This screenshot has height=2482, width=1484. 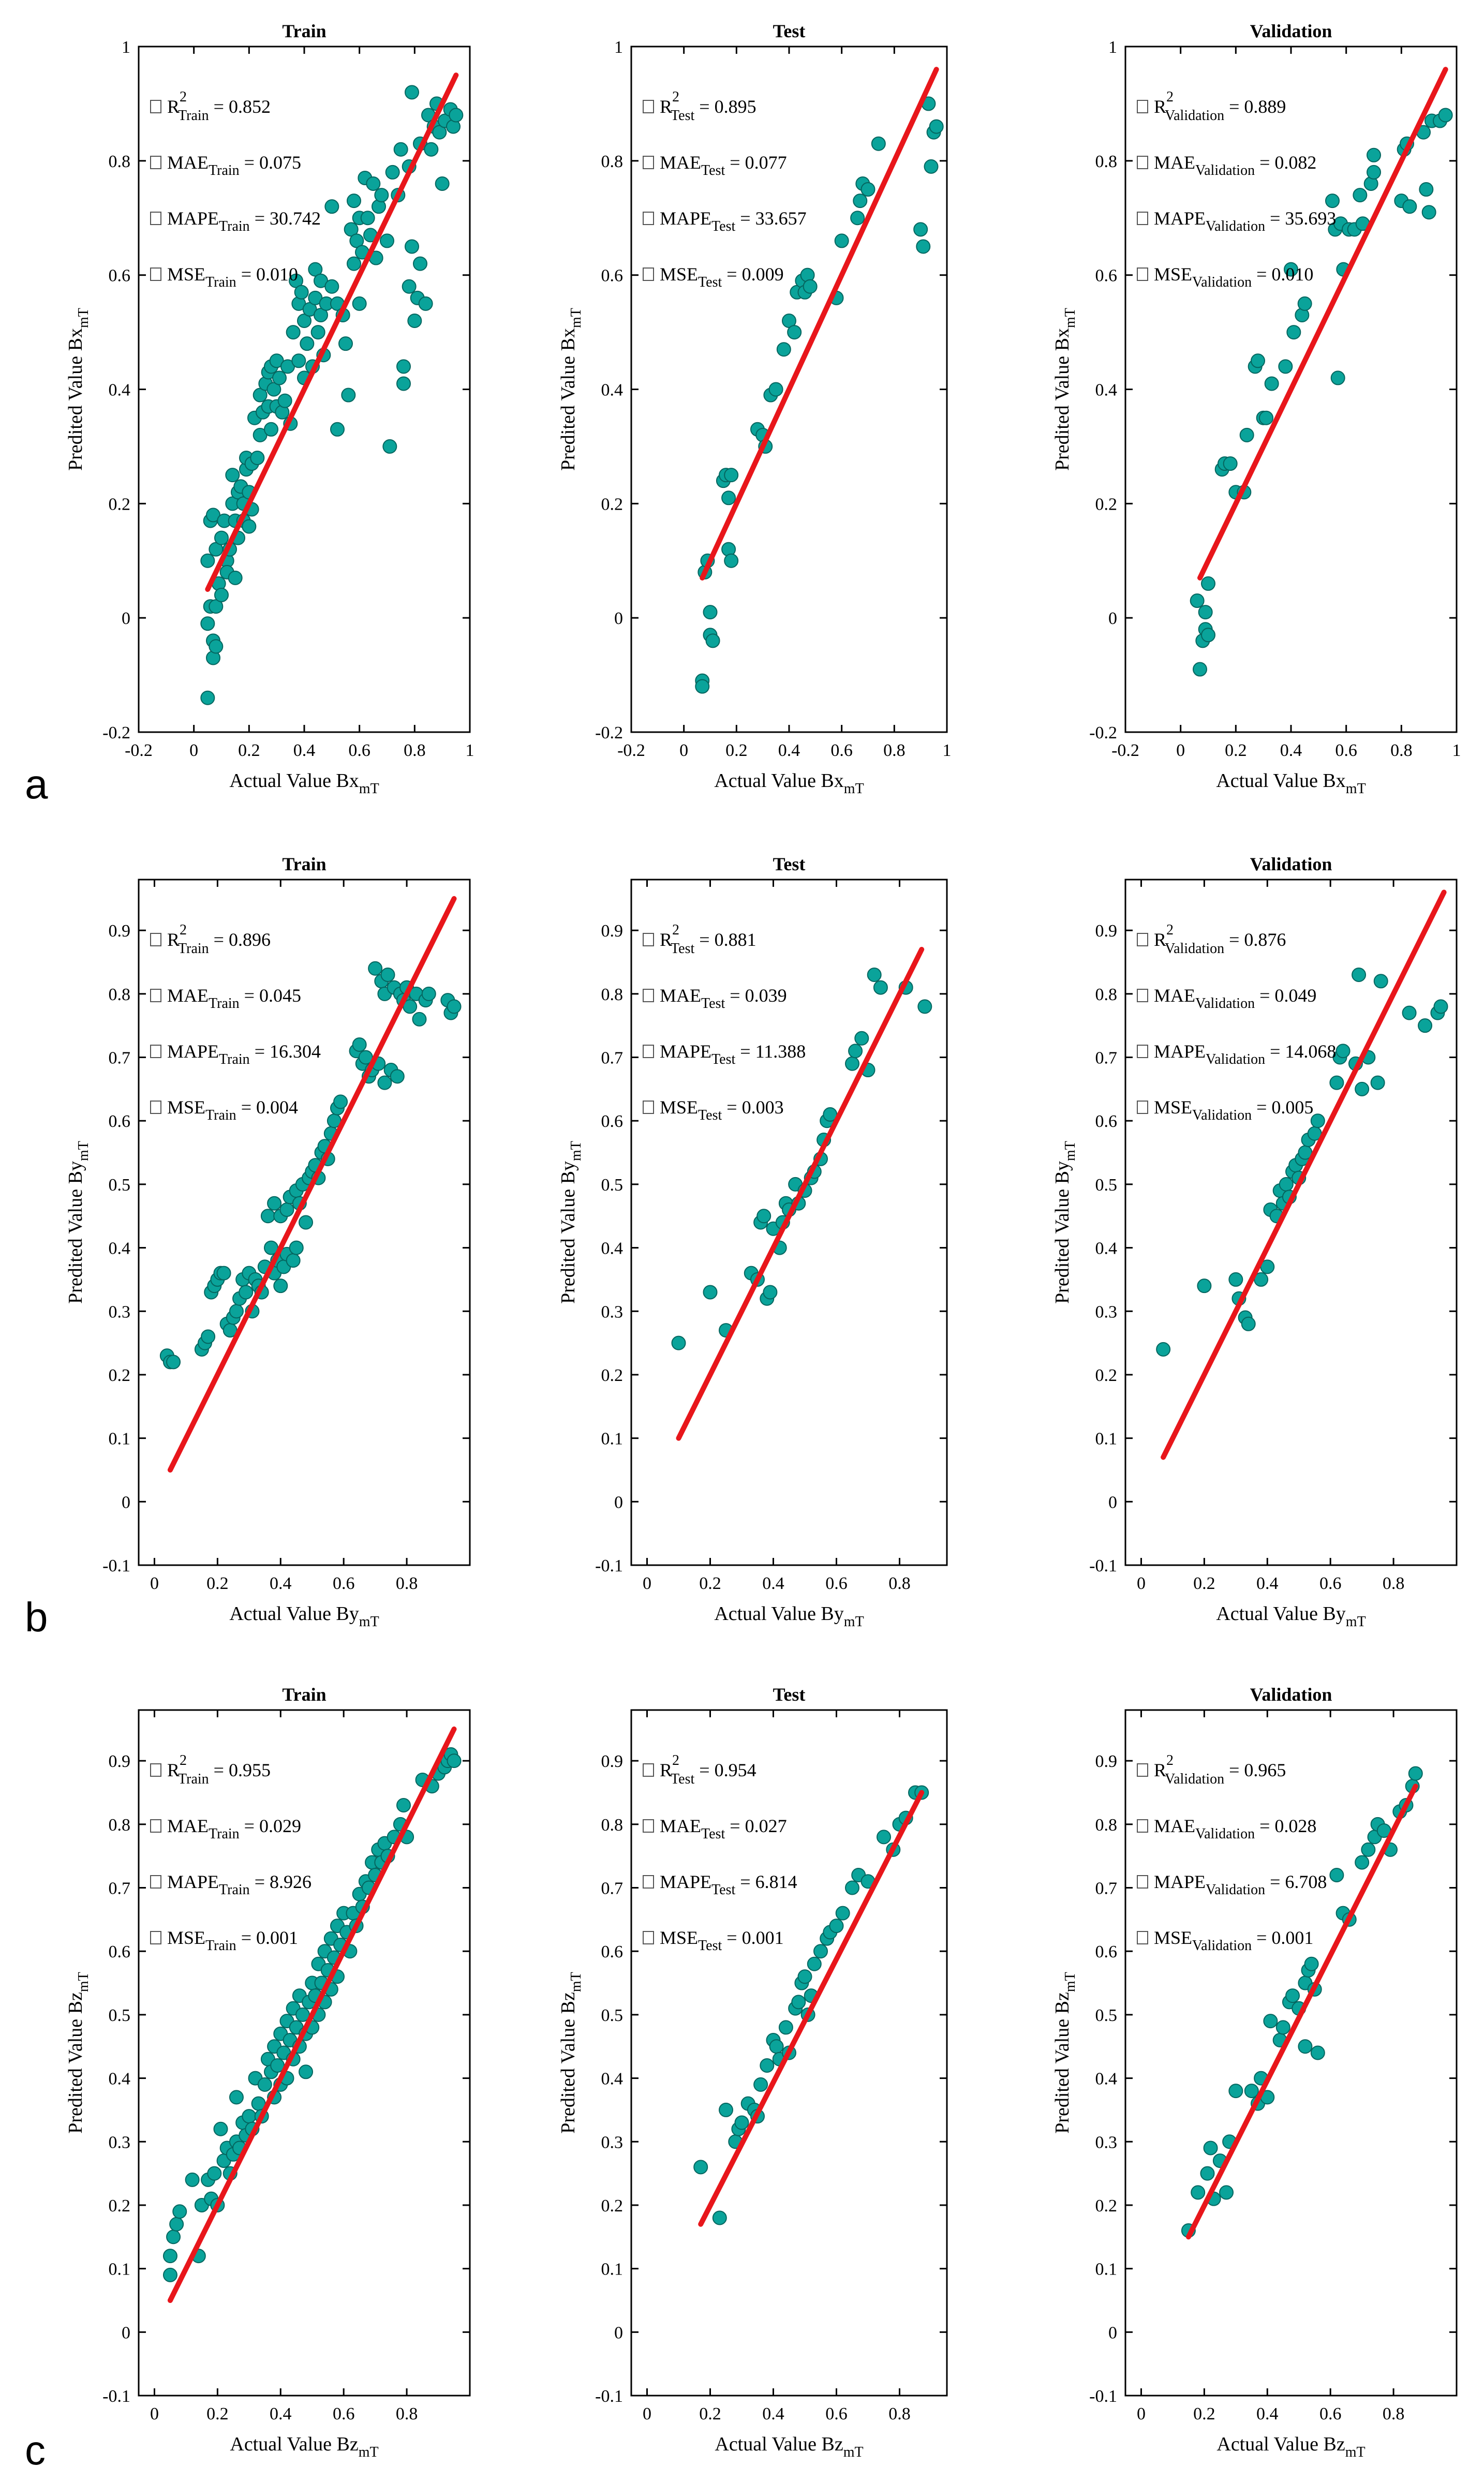 I want to click on y-tick-label: 0.3, so click(x=1106, y=2142).